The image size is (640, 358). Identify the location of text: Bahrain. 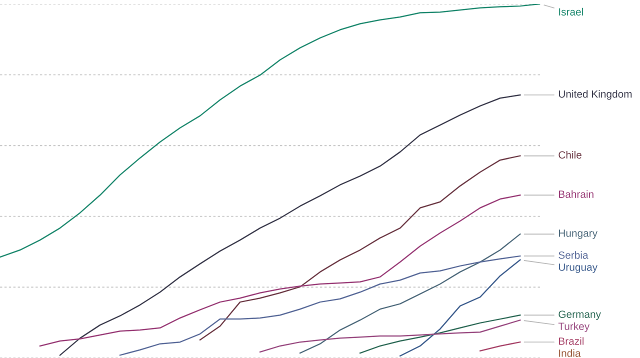
(576, 194).